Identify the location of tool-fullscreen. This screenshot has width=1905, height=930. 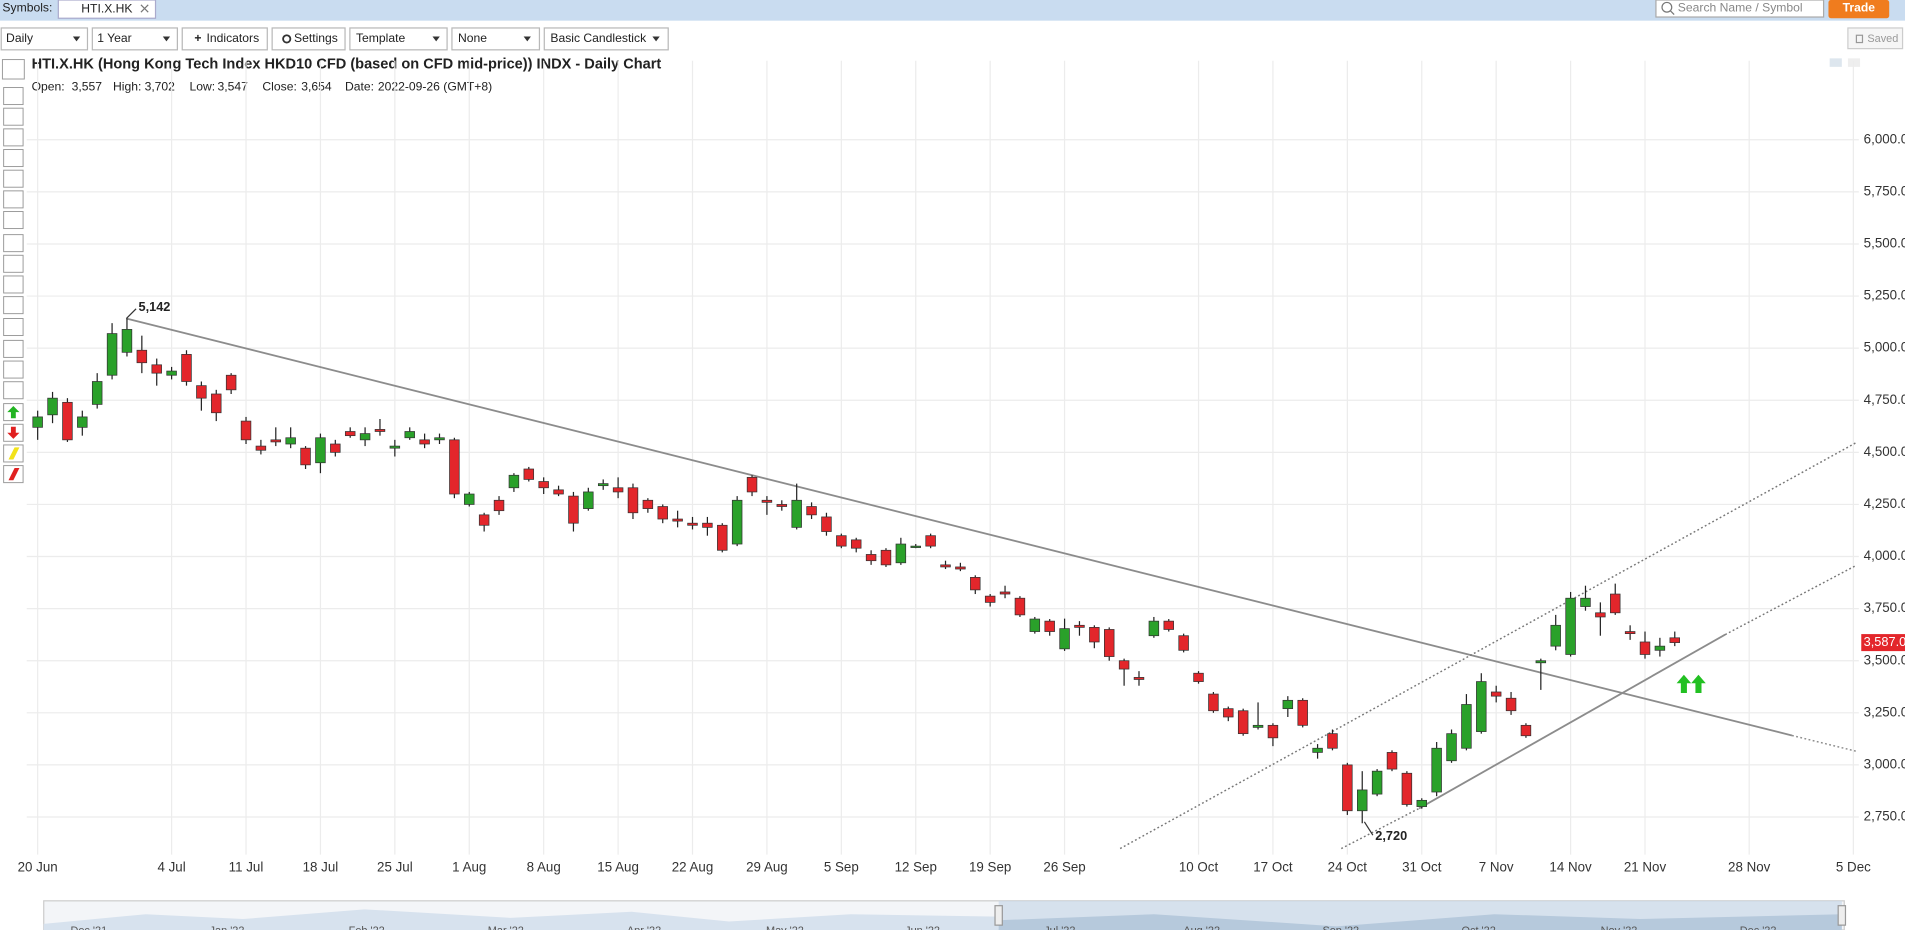
(13, 69).